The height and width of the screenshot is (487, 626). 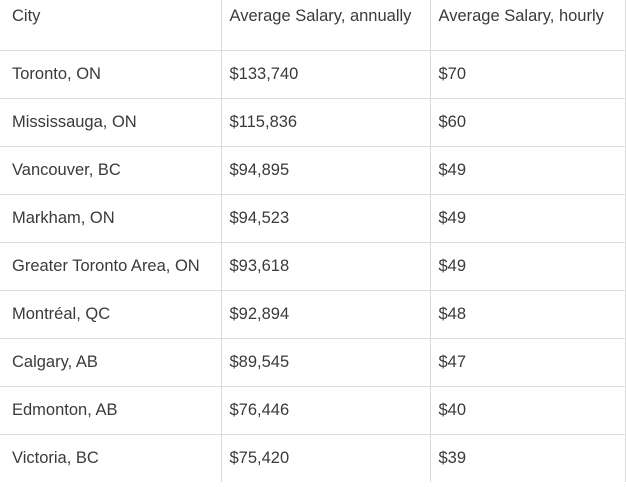 What do you see at coordinates (111, 170) in the screenshot?
I see `city-cell: Vancouver, BC` at bounding box center [111, 170].